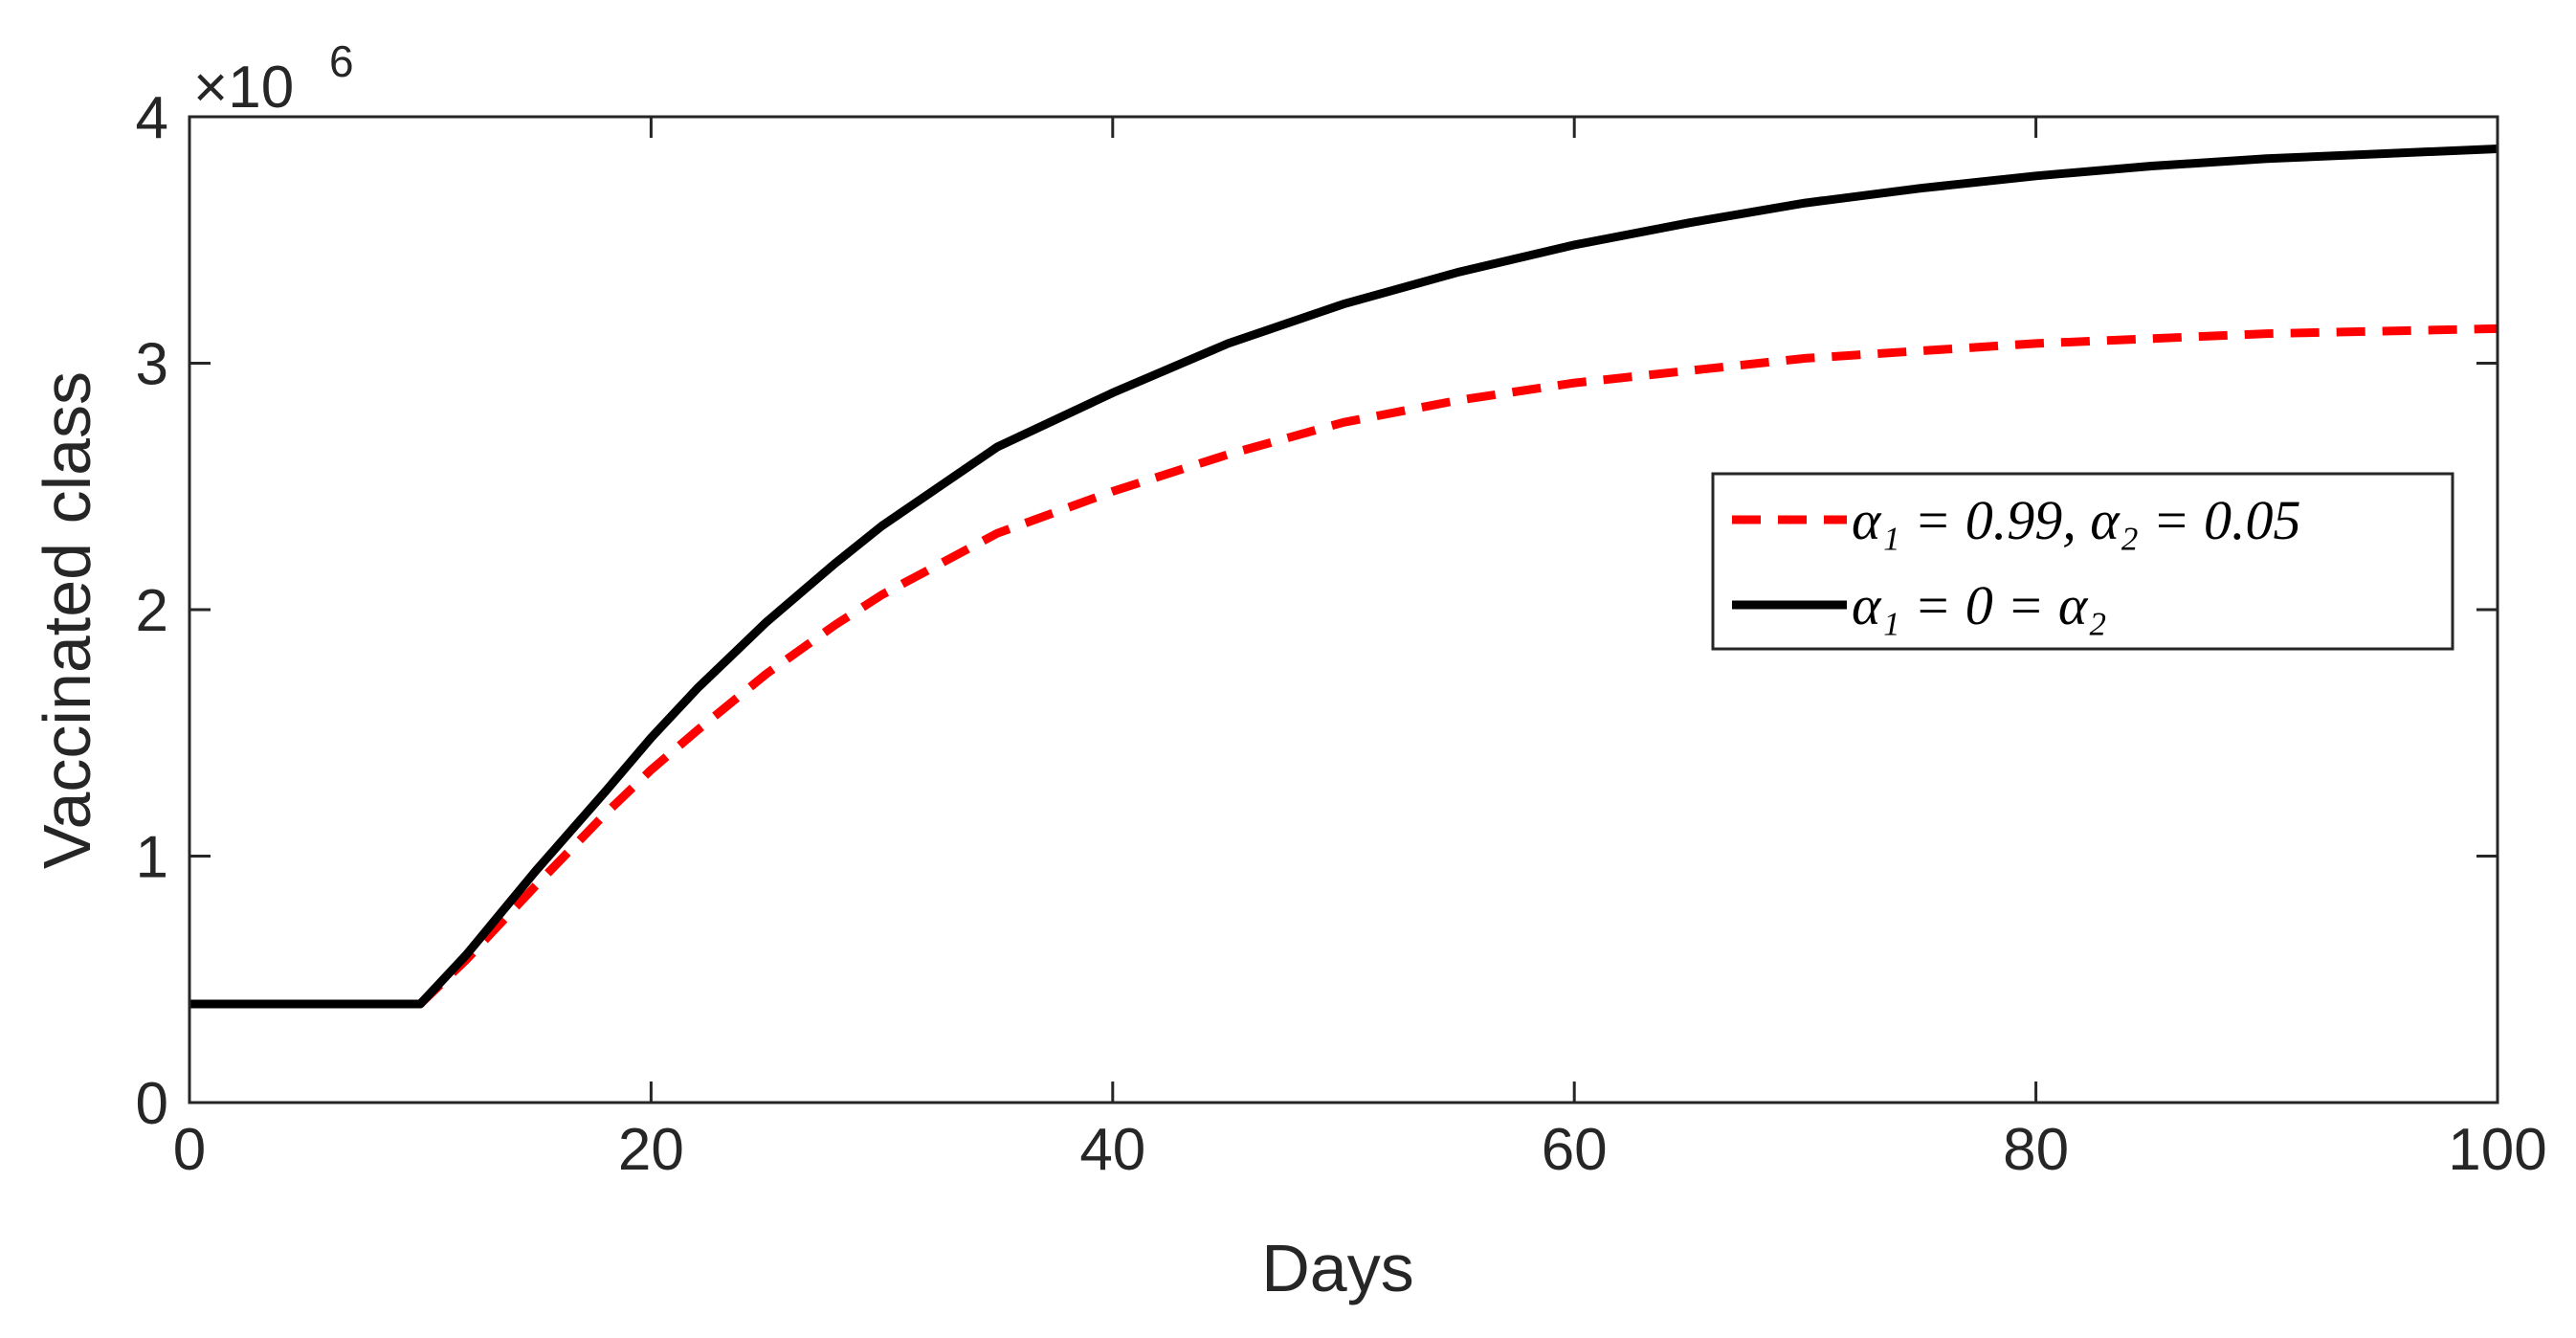 The height and width of the screenshot is (1338, 2576). Describe the element at coordinates (152, 365) in the screenshot. I see `y-tick-label: 3` at that location.